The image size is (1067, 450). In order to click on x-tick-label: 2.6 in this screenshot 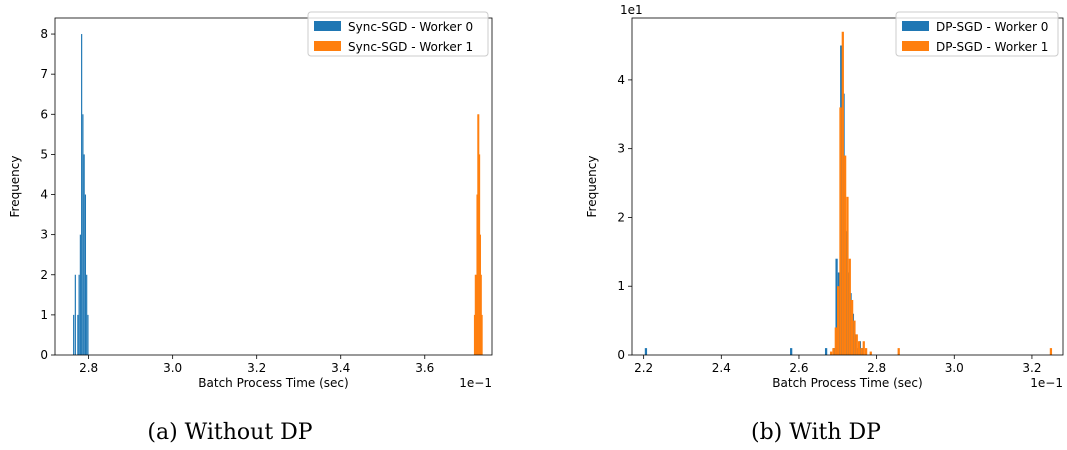, I will do `click(798, 368)`.